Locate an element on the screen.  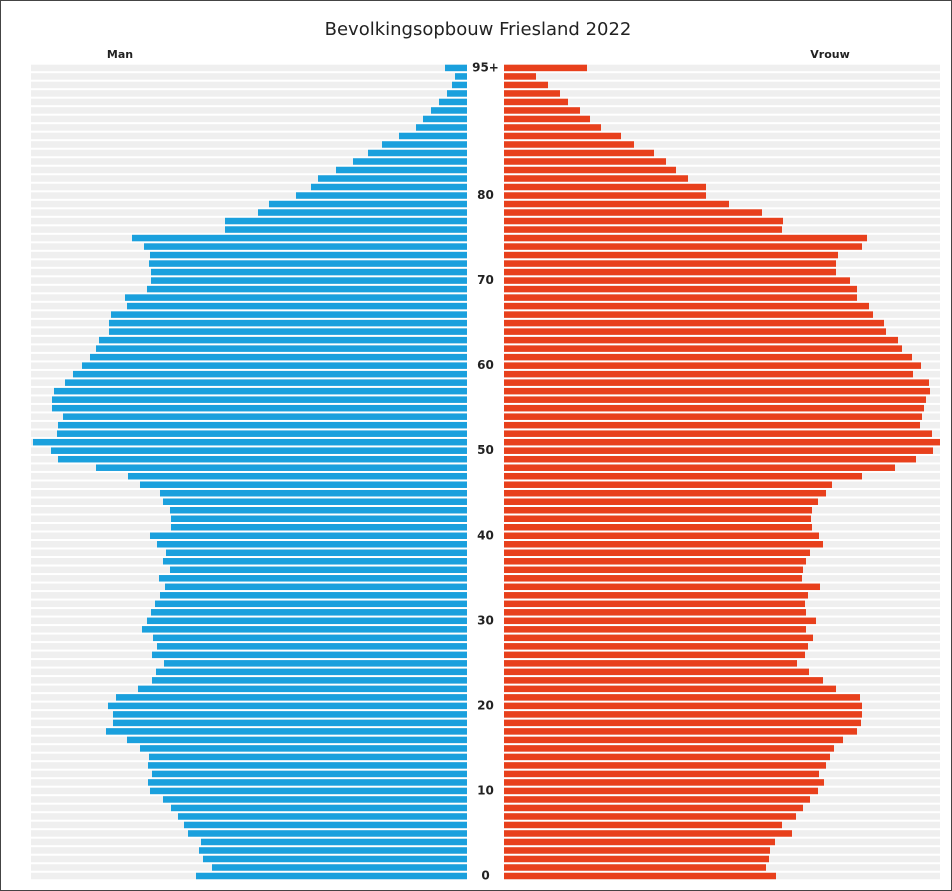
legend-label: Man is located at coordinates (120, 54).